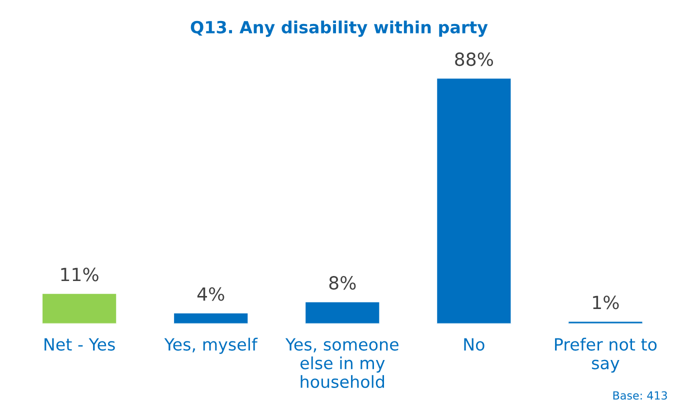  What do you see at coordinates (606, 303) in the screenshot?
I see `data-label: 1%` at bounding box center [606, 303].